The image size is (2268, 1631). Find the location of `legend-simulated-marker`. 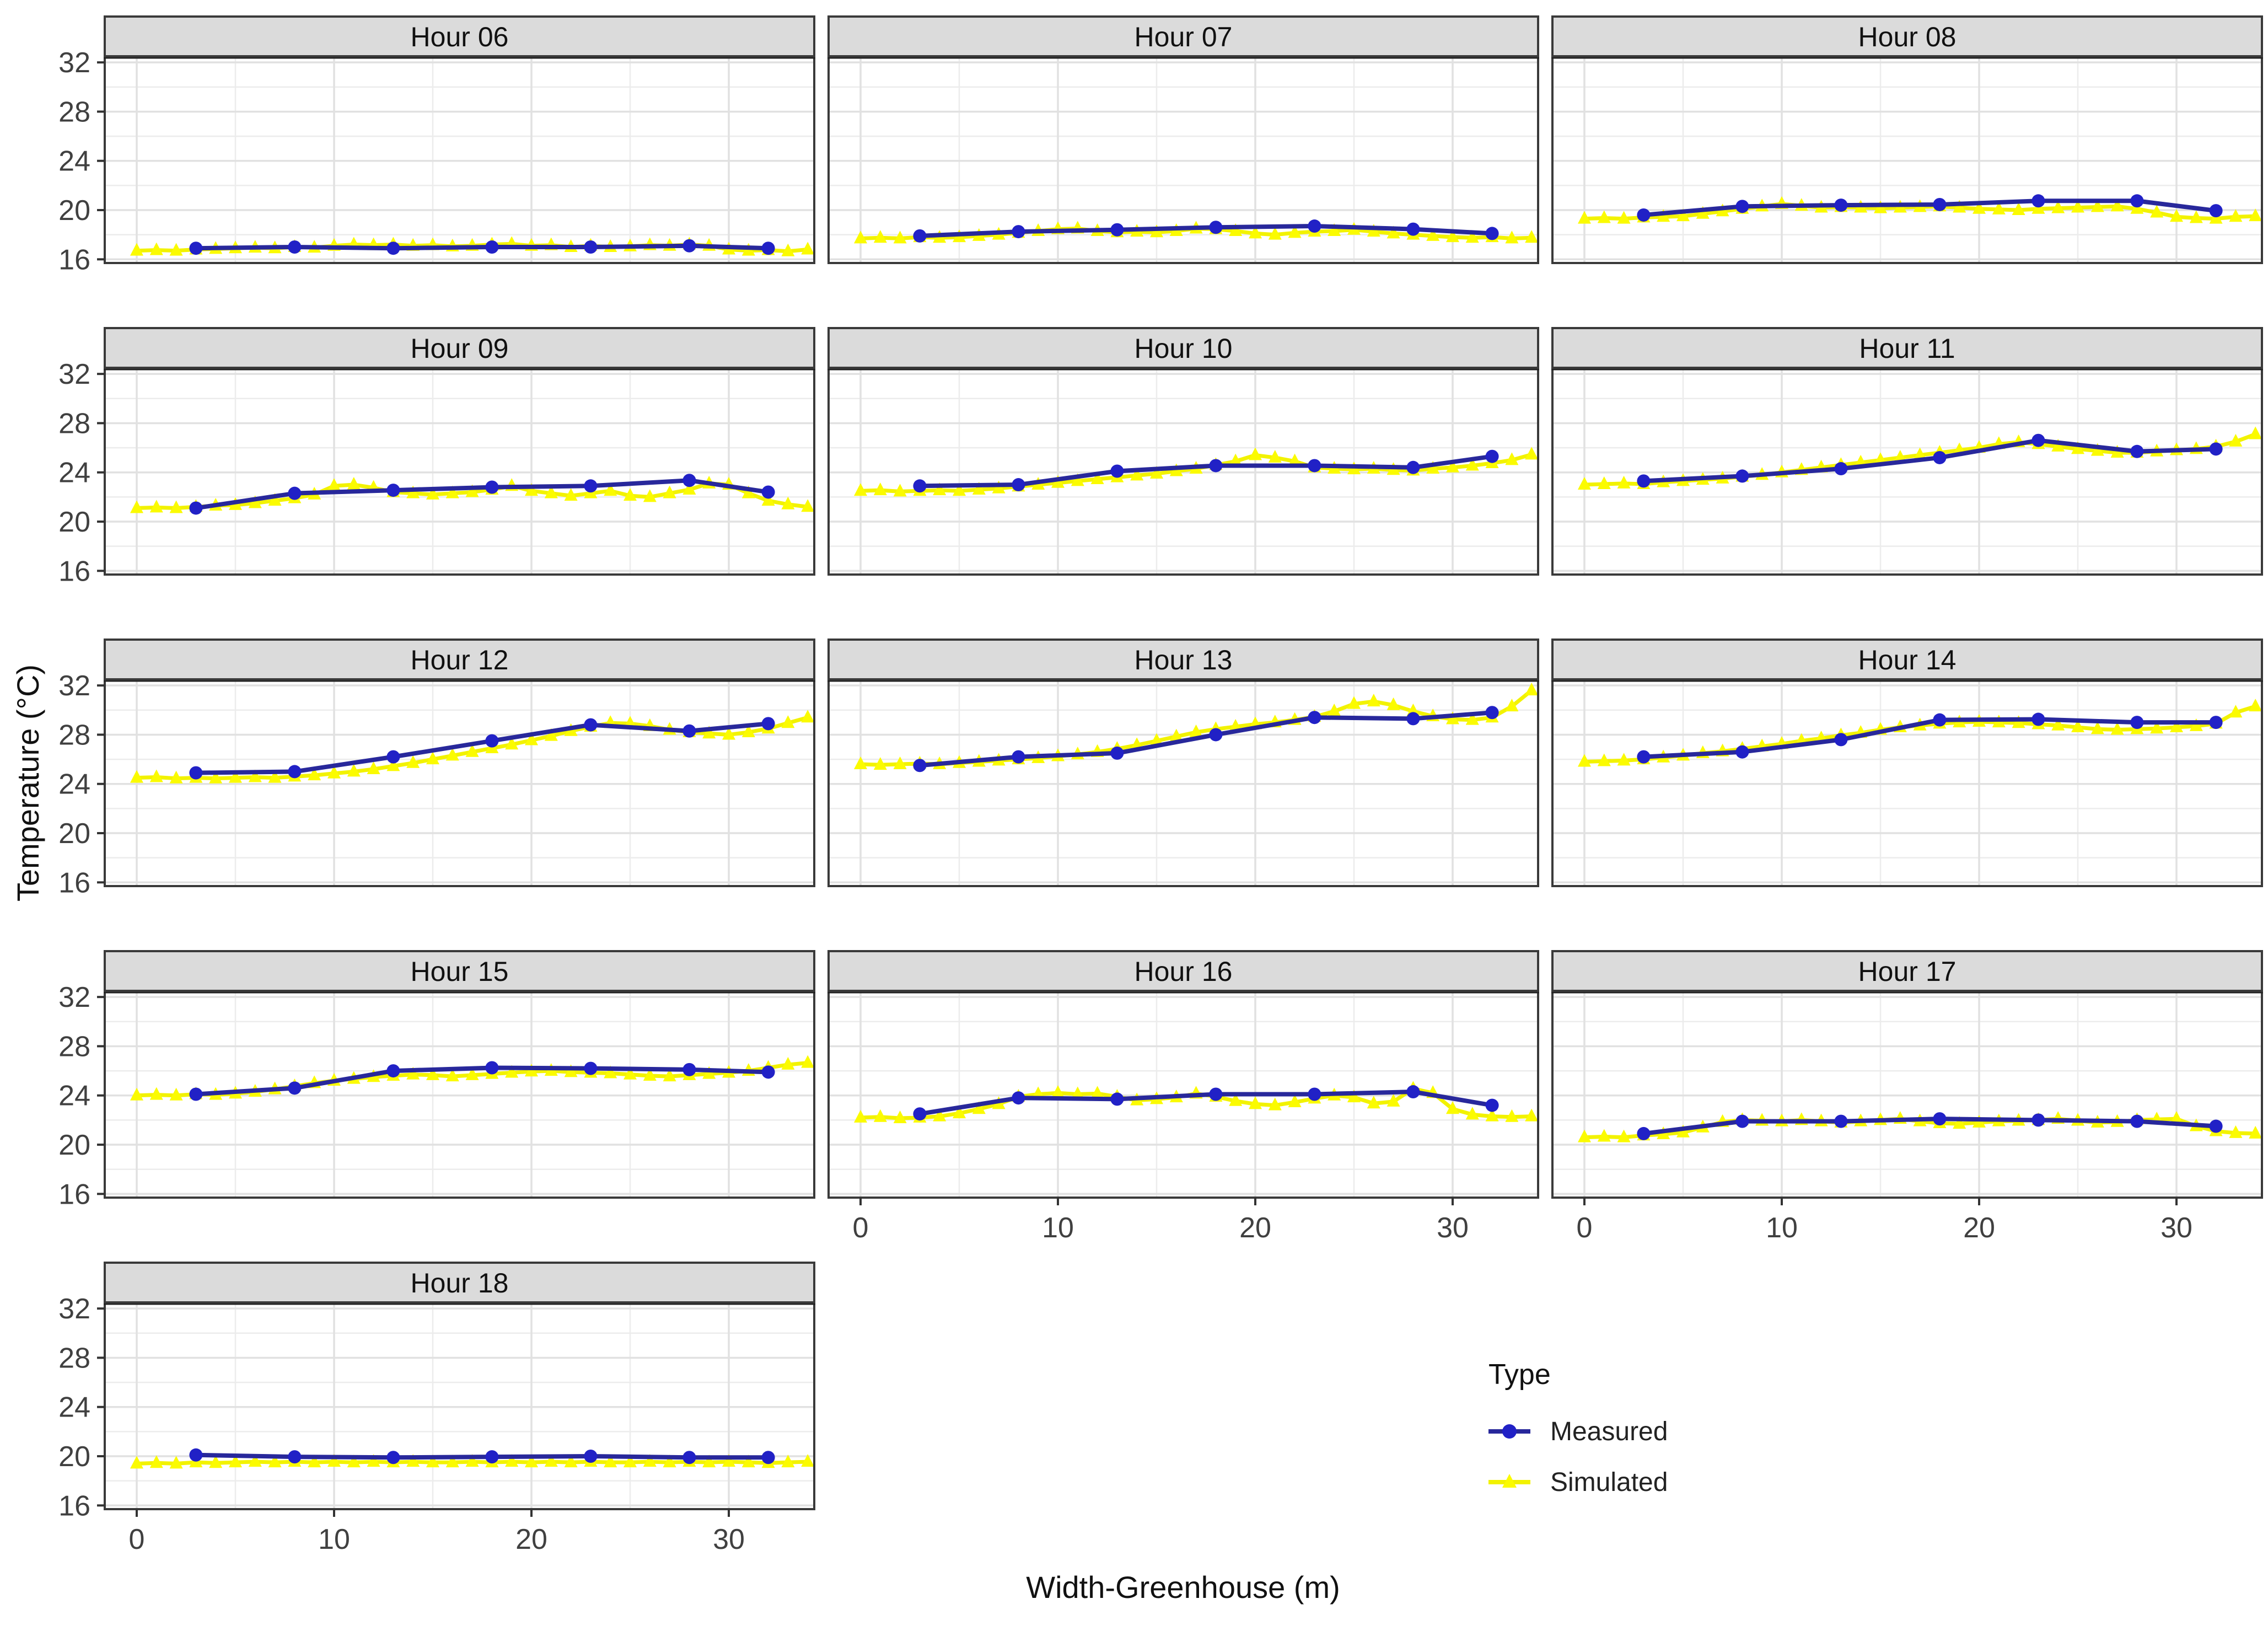

legend-simulated-marker is located at coordinates (1509, 1481).